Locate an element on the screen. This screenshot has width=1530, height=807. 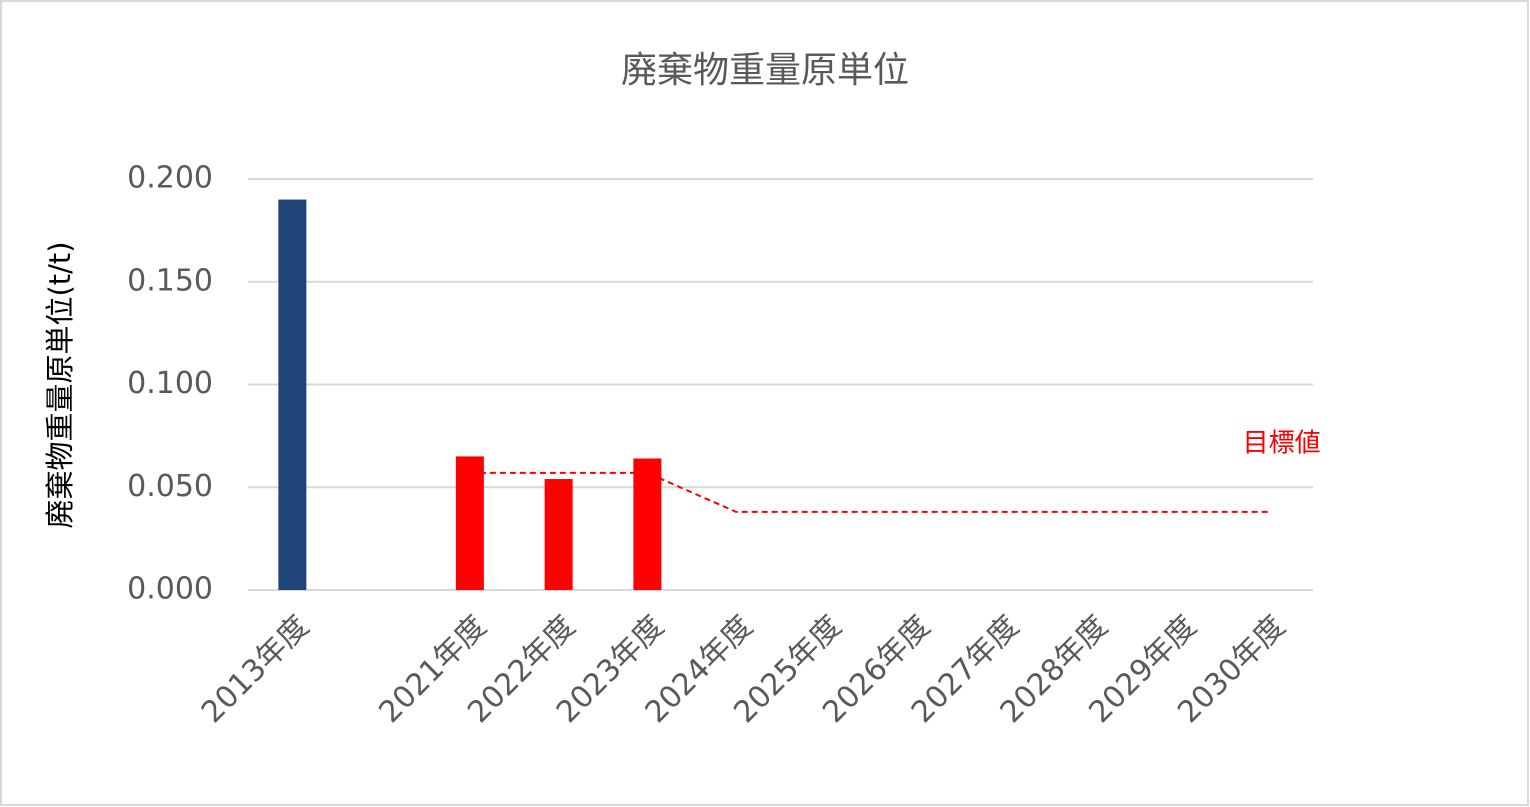
y-tick-label: 0.150 is located at coordinates (170, 280).